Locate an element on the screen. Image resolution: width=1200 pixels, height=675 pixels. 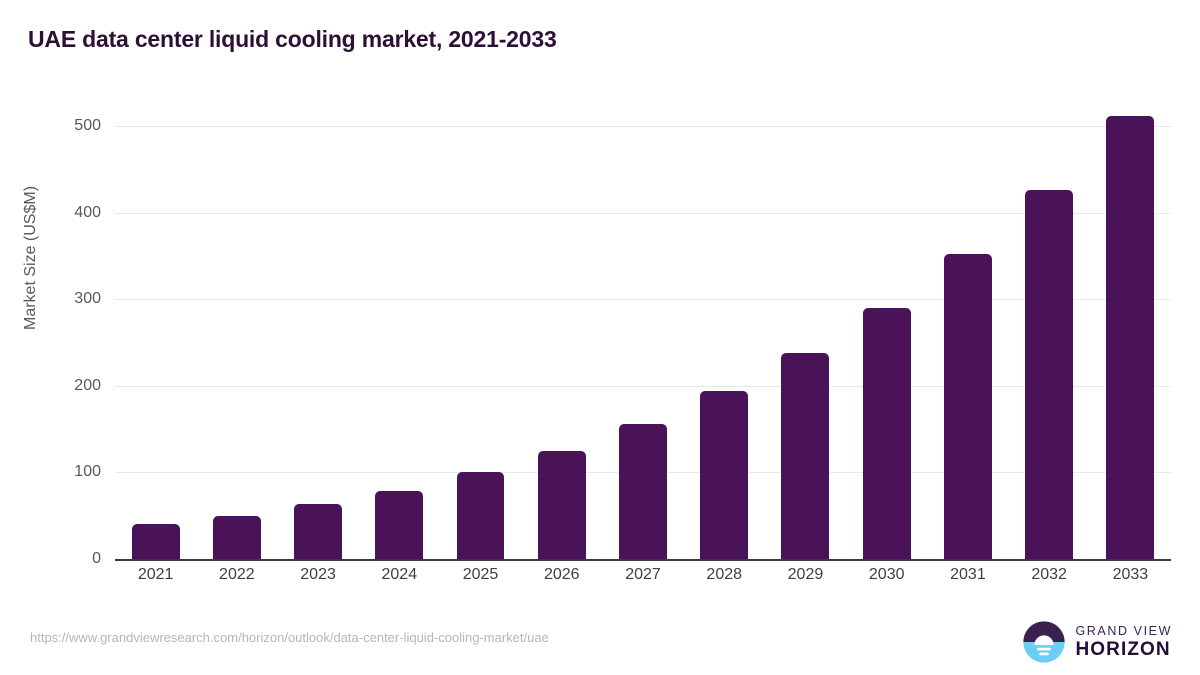
x-axis-tick-label: 2032 is located at coordinates (1049, 574).